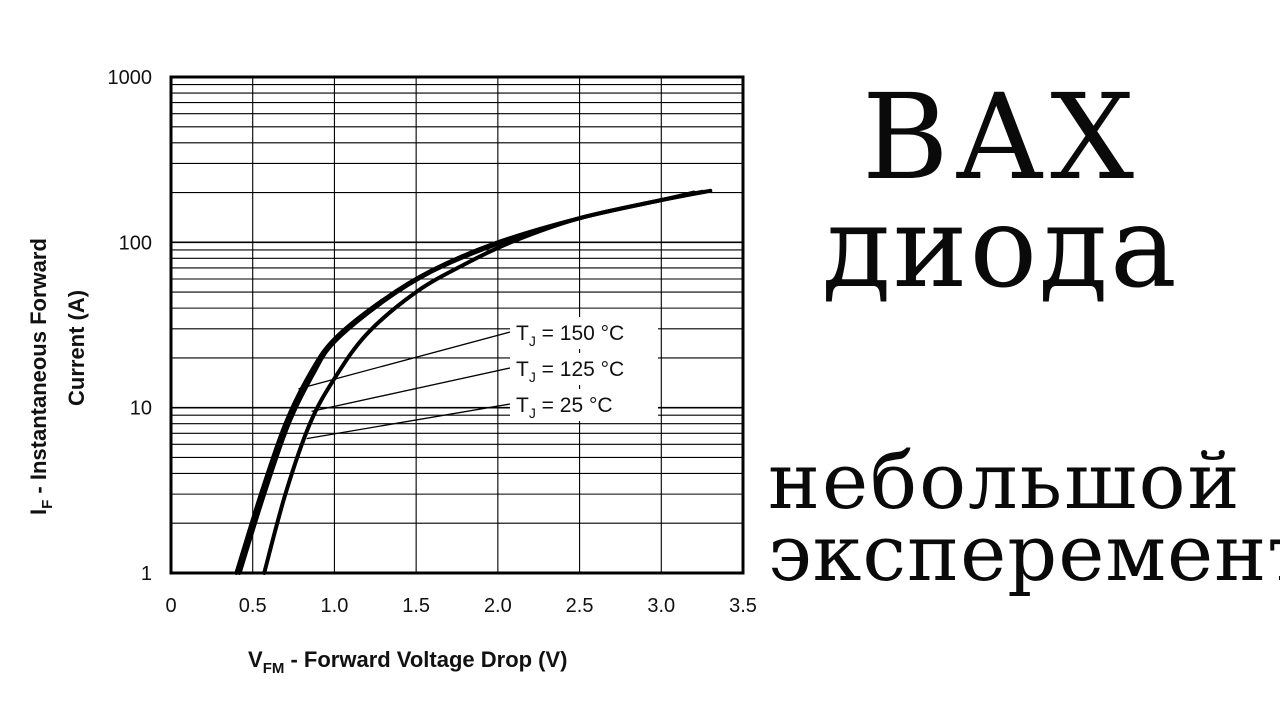 The height and width of the screenshot is (720, 1280). Describe the element at coordinates (580, 606) in the screenshot. I see `x-tick-label: 2.5` at that location.